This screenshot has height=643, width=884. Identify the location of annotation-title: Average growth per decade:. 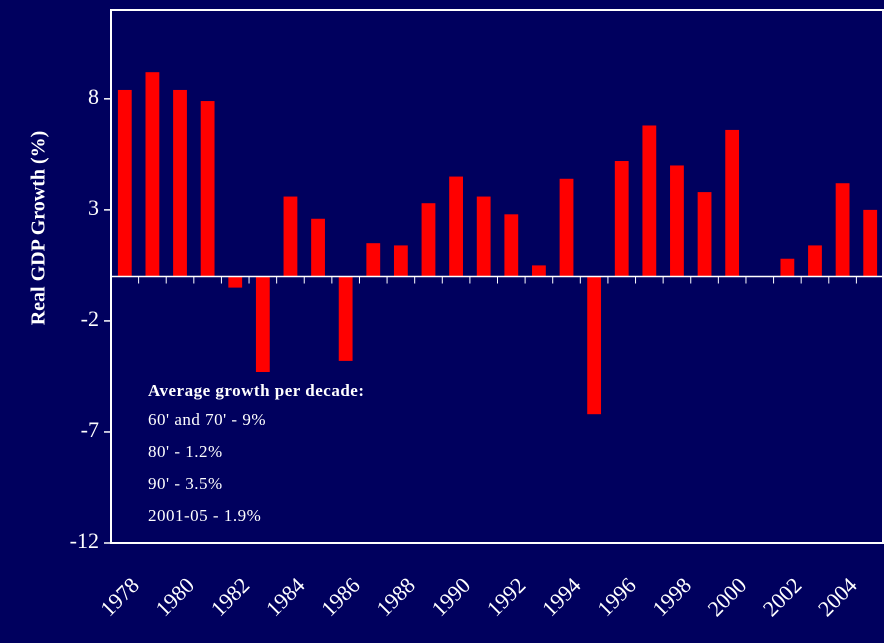
(256, 390).